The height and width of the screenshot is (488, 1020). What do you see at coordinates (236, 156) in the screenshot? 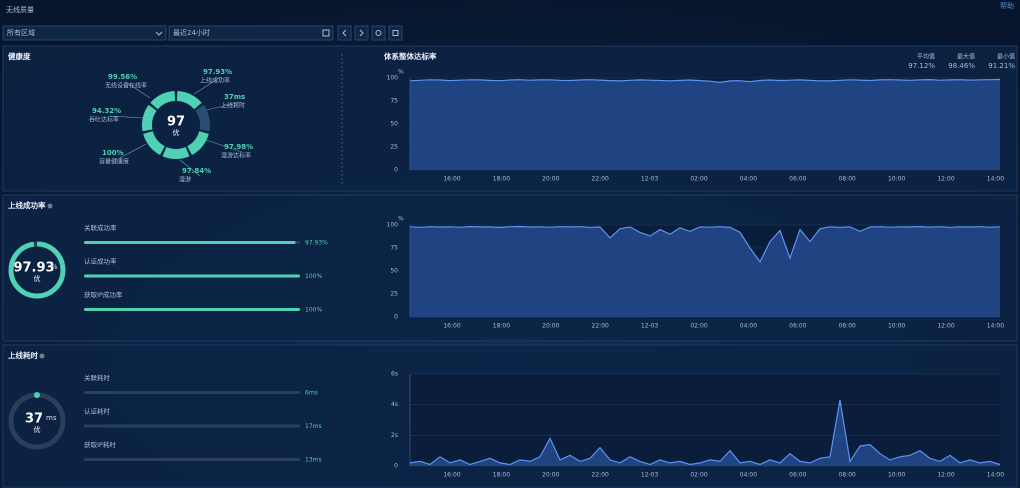
I see `metric-label: 漫游达标率` at bounding box center [236, 156].